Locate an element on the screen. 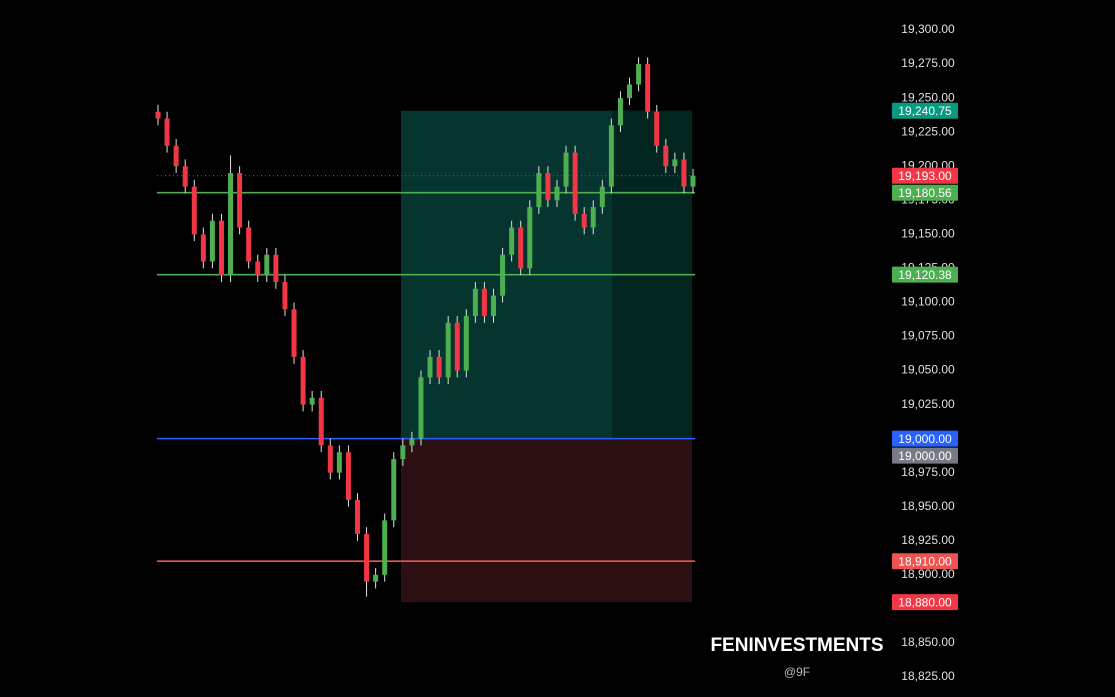 This screenshot has height=697, width=1115. y-tick-label: 19,075.00 is located at coordinates (928, 336).